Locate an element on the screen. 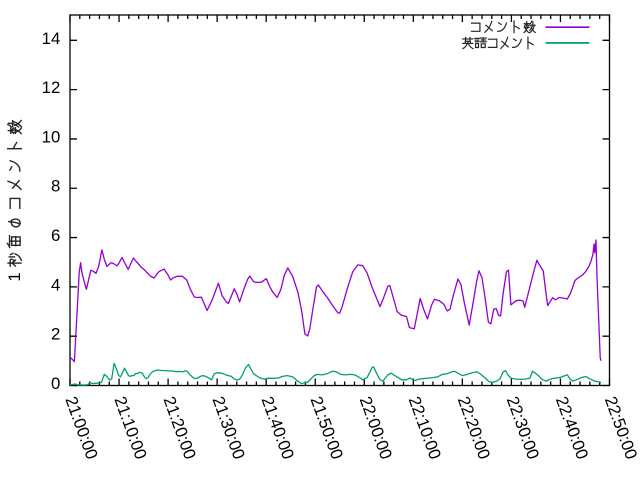  svg-text: 14 is located at coordinates (51, 38).